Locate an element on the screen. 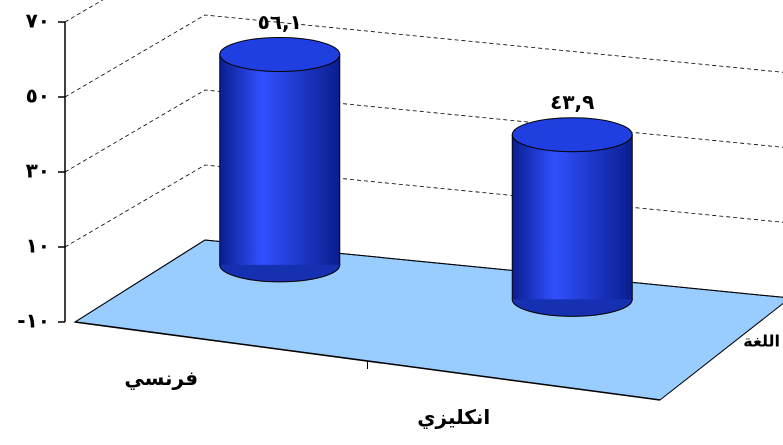  value-label: ٤٣,٩ is located at coordinates (572, 102).